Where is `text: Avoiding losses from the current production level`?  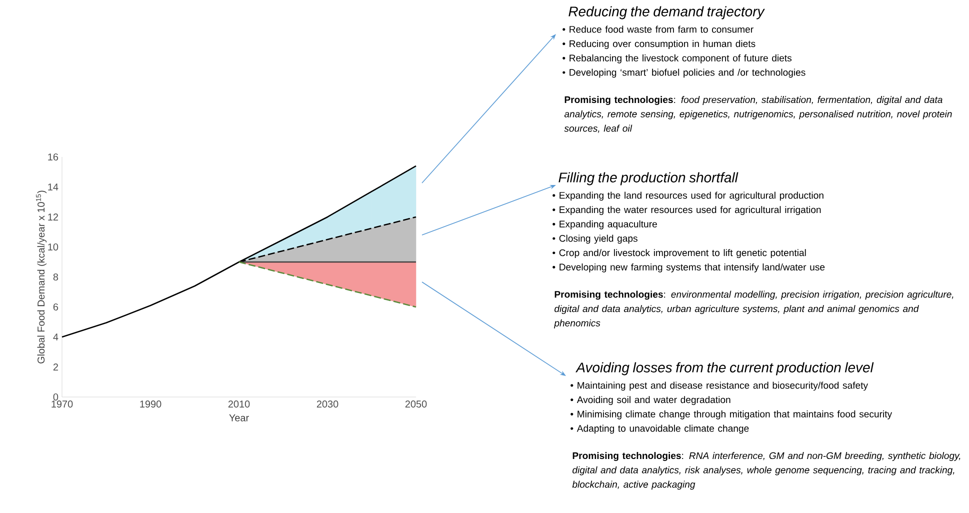
text: Avoiding losses from the current production level is located at coordinates (725, 369).